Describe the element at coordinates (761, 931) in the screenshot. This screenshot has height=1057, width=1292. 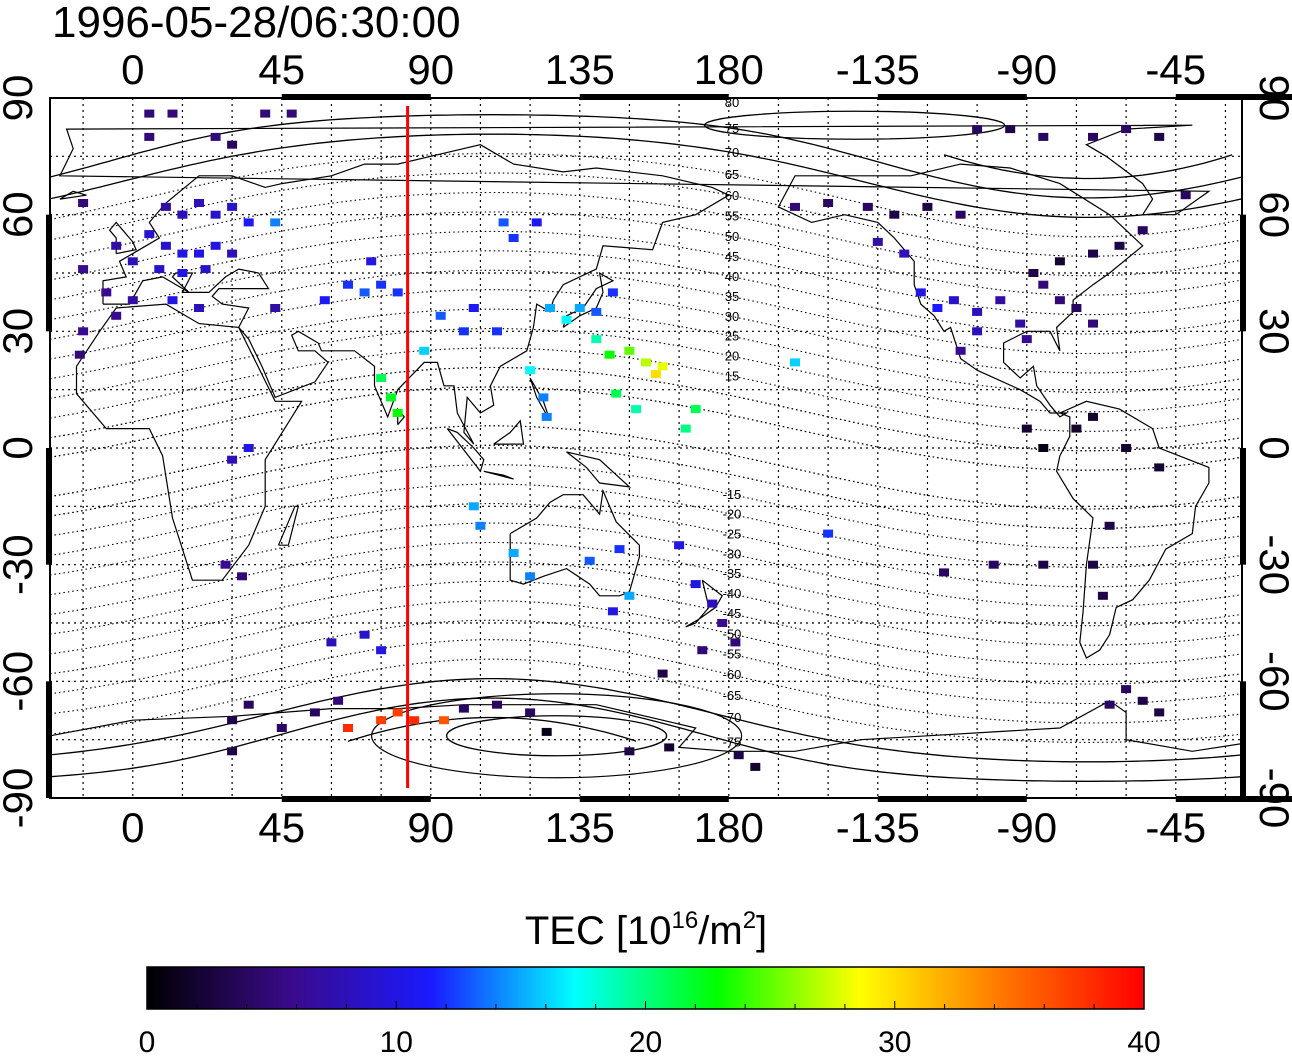
I see `colorbar-title-end: ]` at that location.